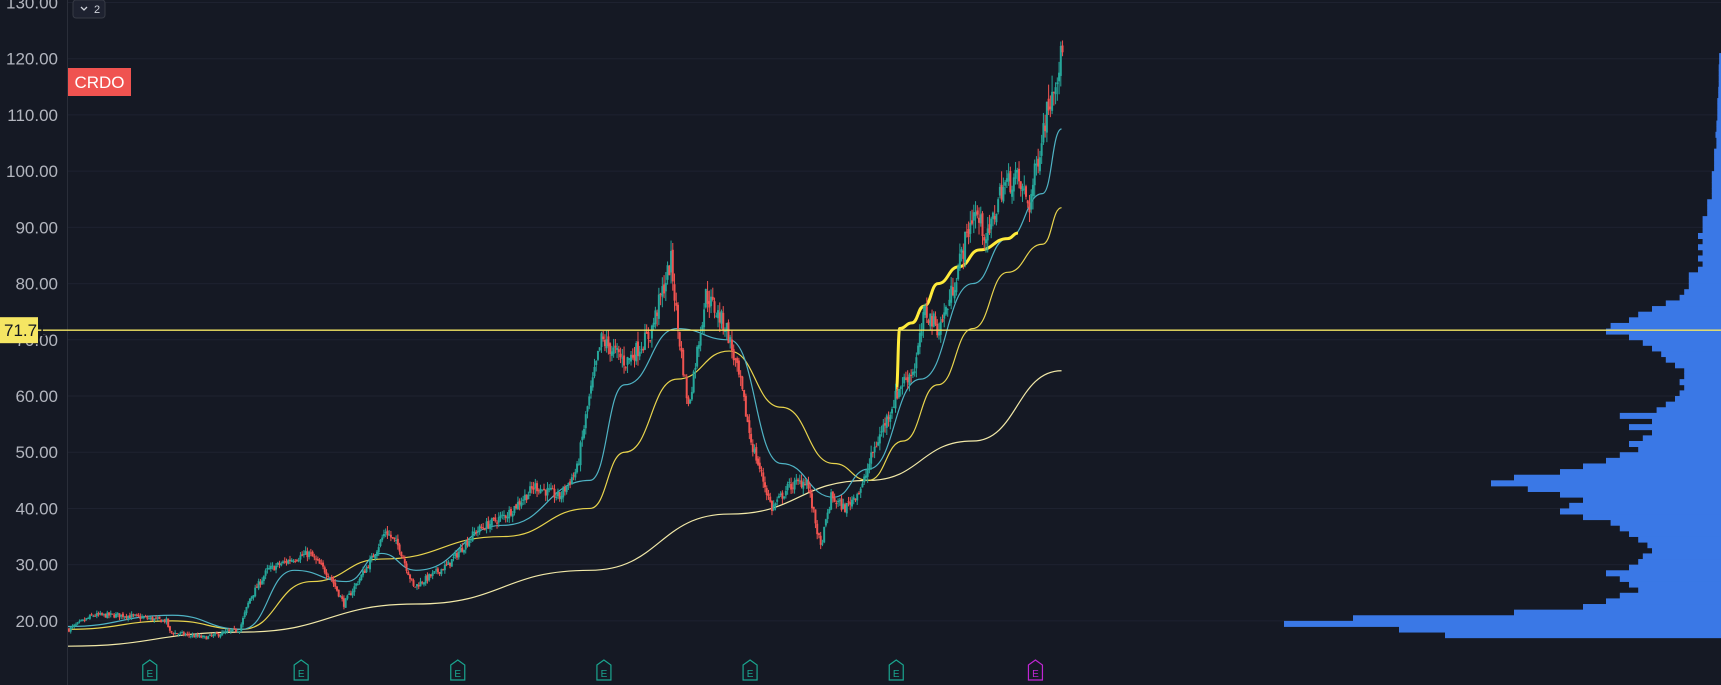  I want to click on collapse-toggle: 2, so click(89, 9).